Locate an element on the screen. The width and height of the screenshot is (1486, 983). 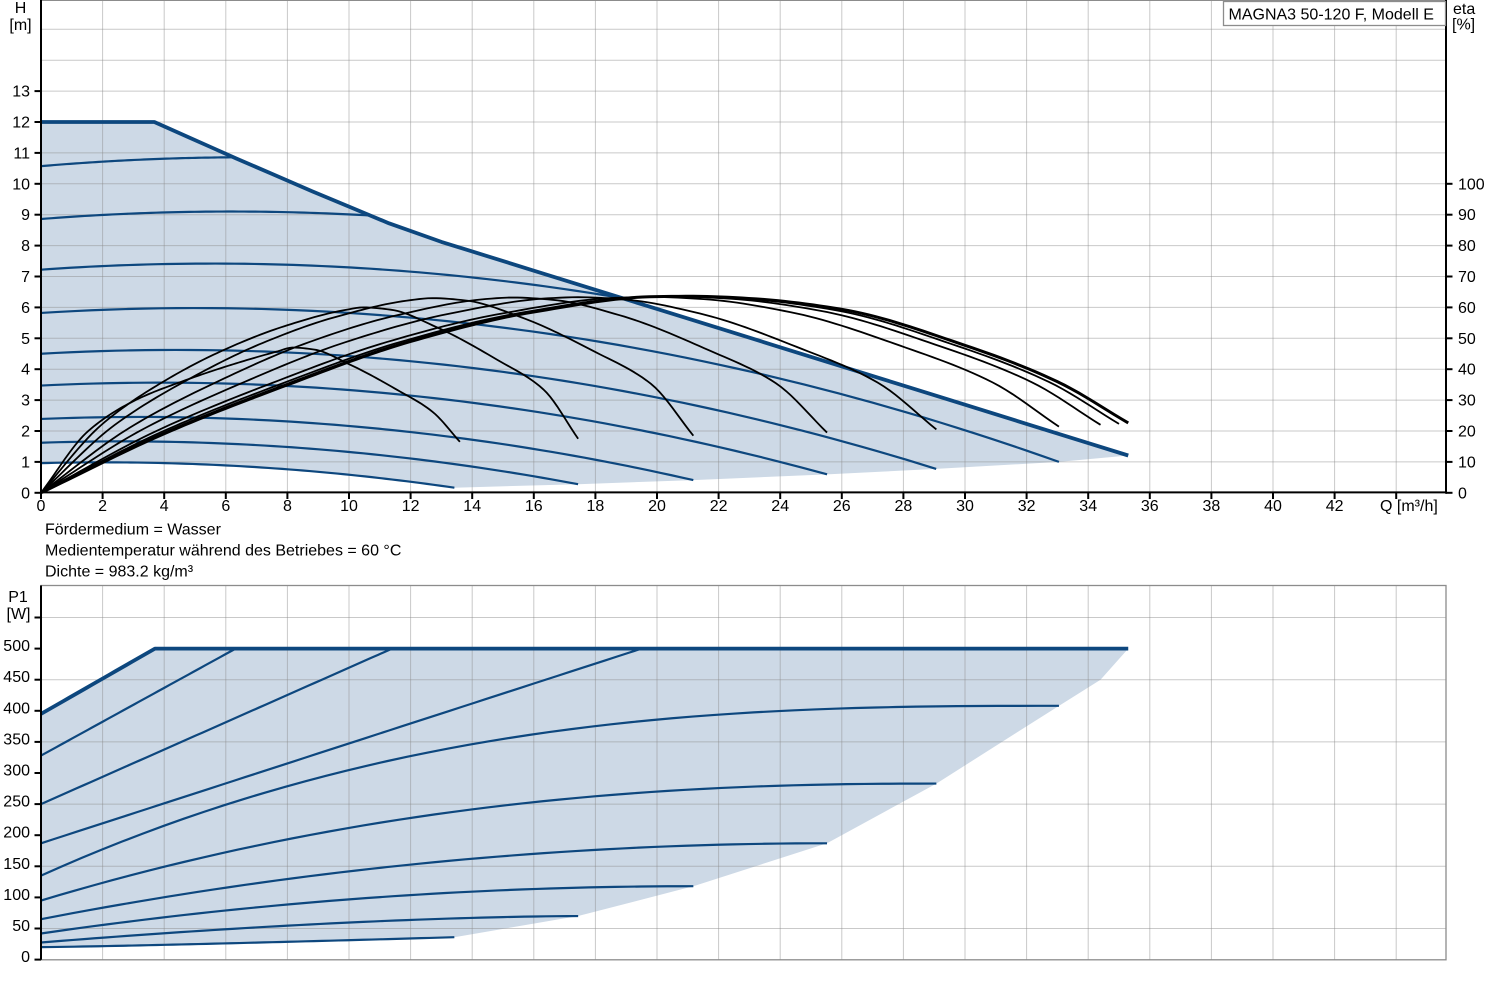
svg-text: 1 is located at coordinates (25, 462).